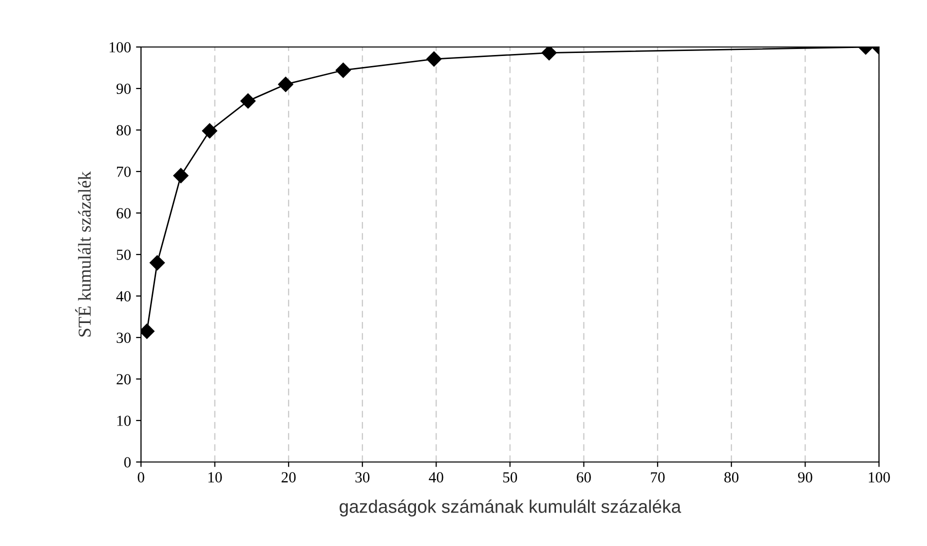 The width and height of the screenshot is (927, 546). Describe the element at coordinates (510, 477) in the screenshot. I see `x-tick-label: 50` at that location.